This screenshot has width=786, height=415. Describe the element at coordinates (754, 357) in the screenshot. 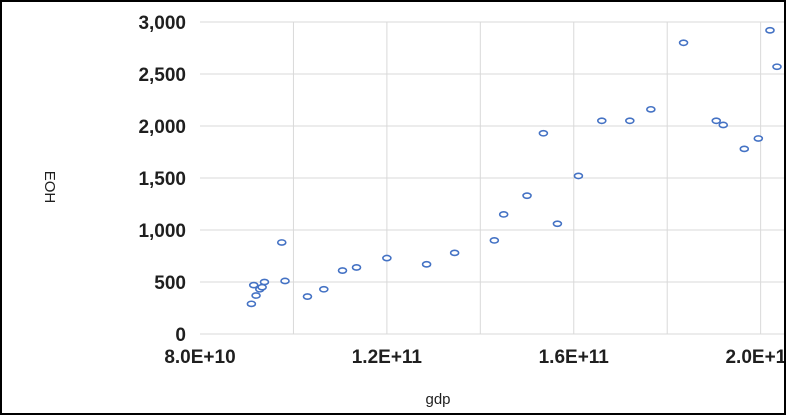

I see `x-tick-label: 2.0E+11` at that location.